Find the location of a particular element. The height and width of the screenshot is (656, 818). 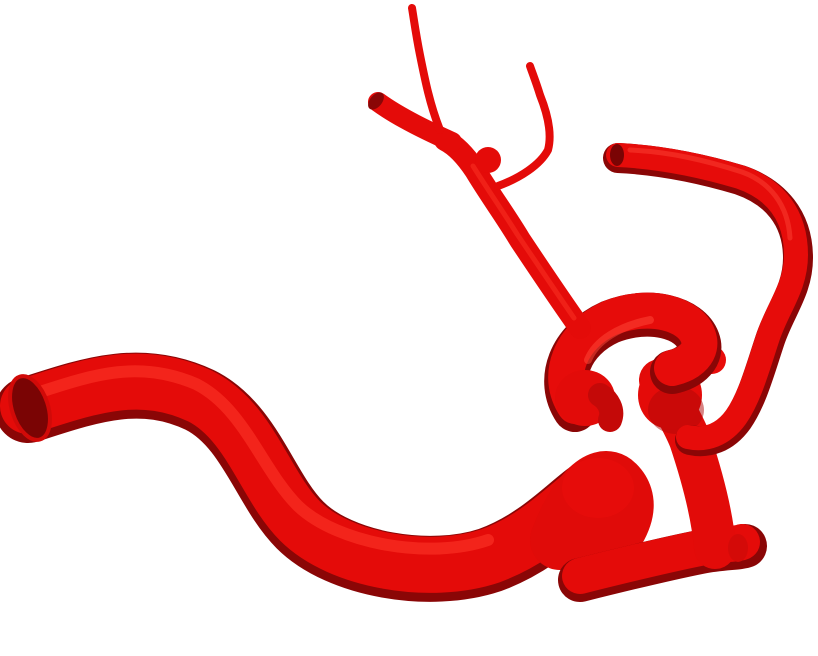

loop-arch is located at coordinates (633, 358).